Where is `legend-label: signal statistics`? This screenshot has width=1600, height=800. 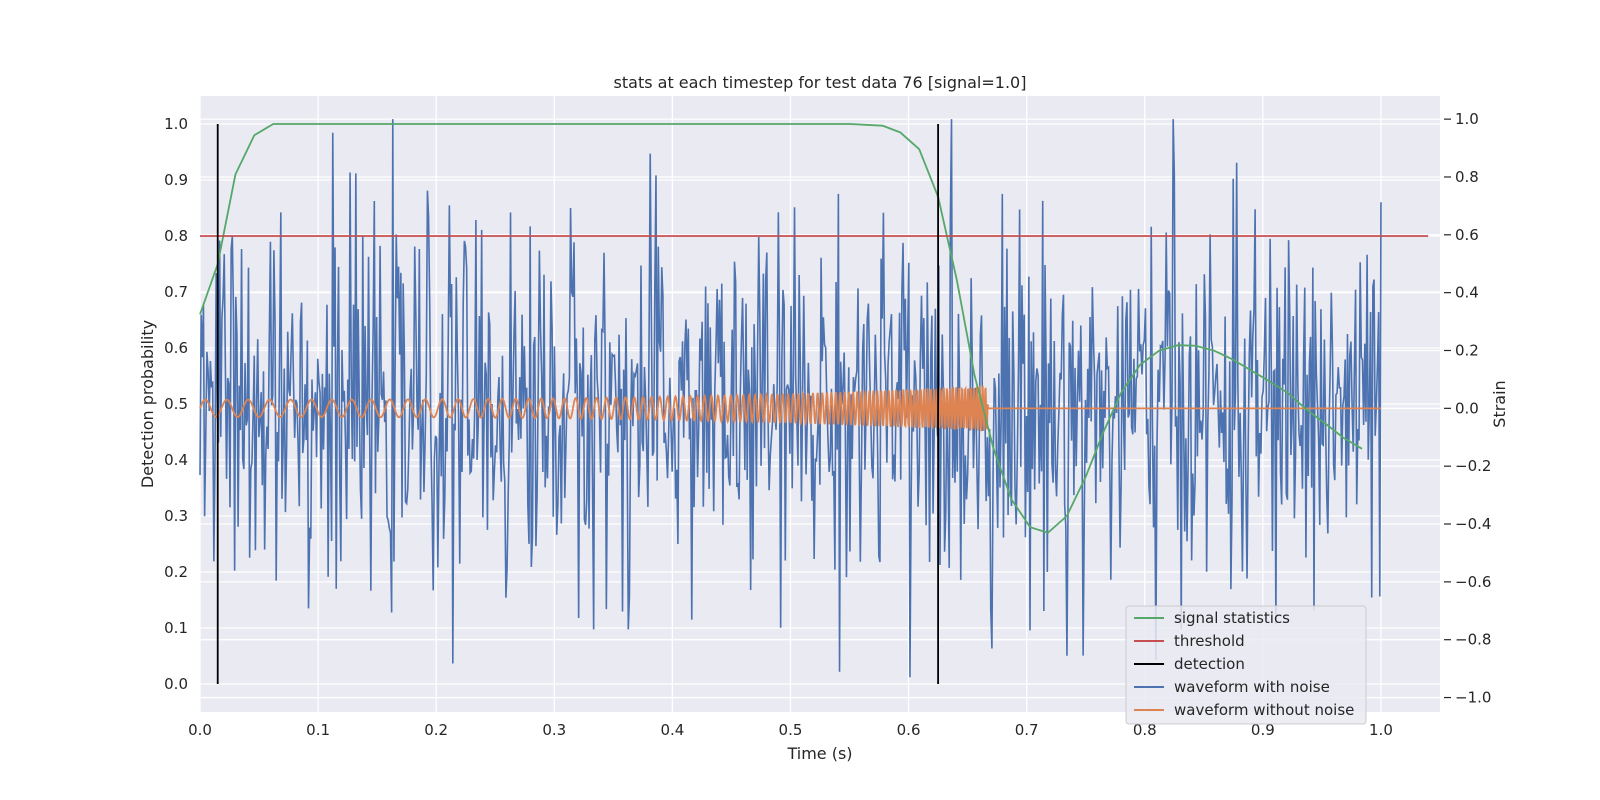 legend-label: signal statistics is located at coordinates (1232, 618).